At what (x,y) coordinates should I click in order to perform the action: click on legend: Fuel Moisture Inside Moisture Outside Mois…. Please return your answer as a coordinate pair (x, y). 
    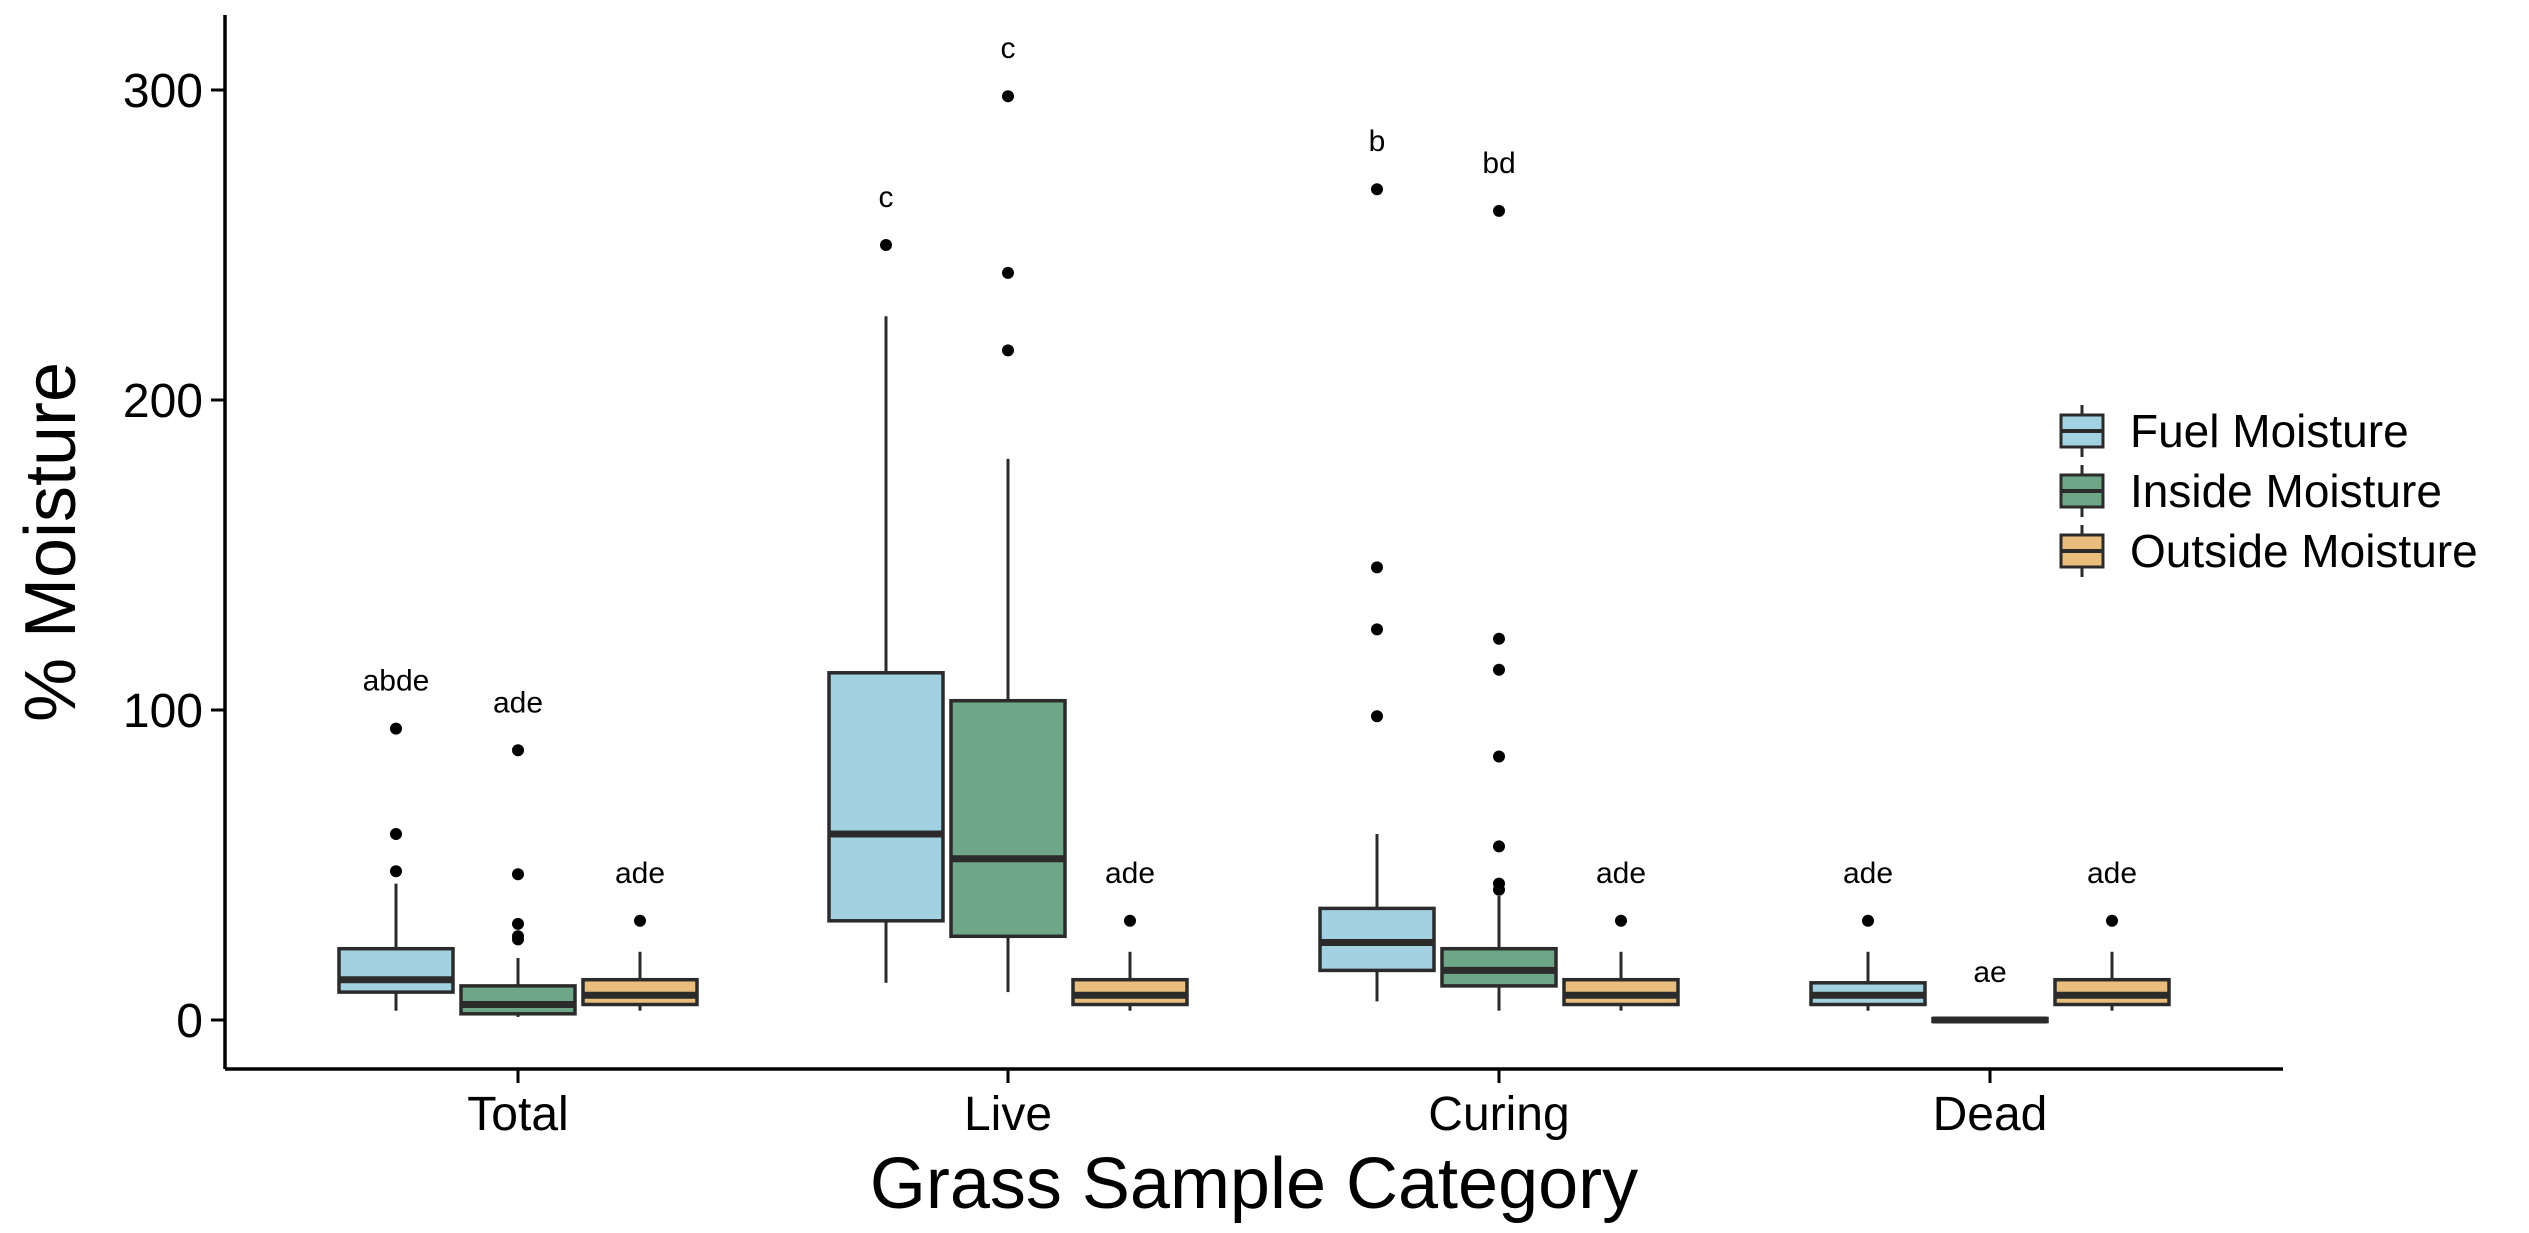
    Looking at the image, I should click on (2268, 491).